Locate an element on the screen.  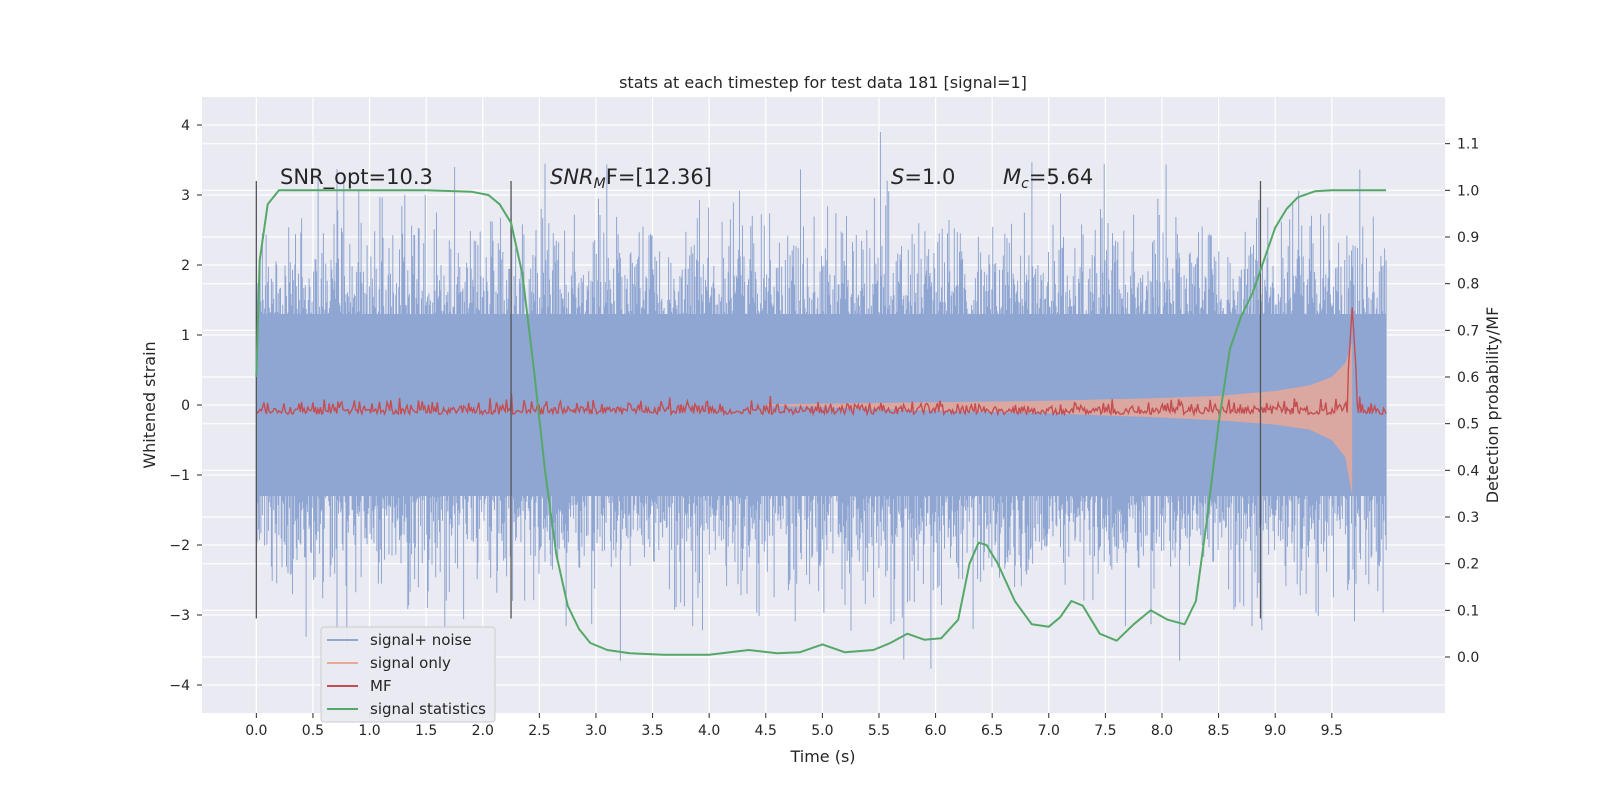
x-tick-label: 8.5 is located at coordinates (1218, 731).